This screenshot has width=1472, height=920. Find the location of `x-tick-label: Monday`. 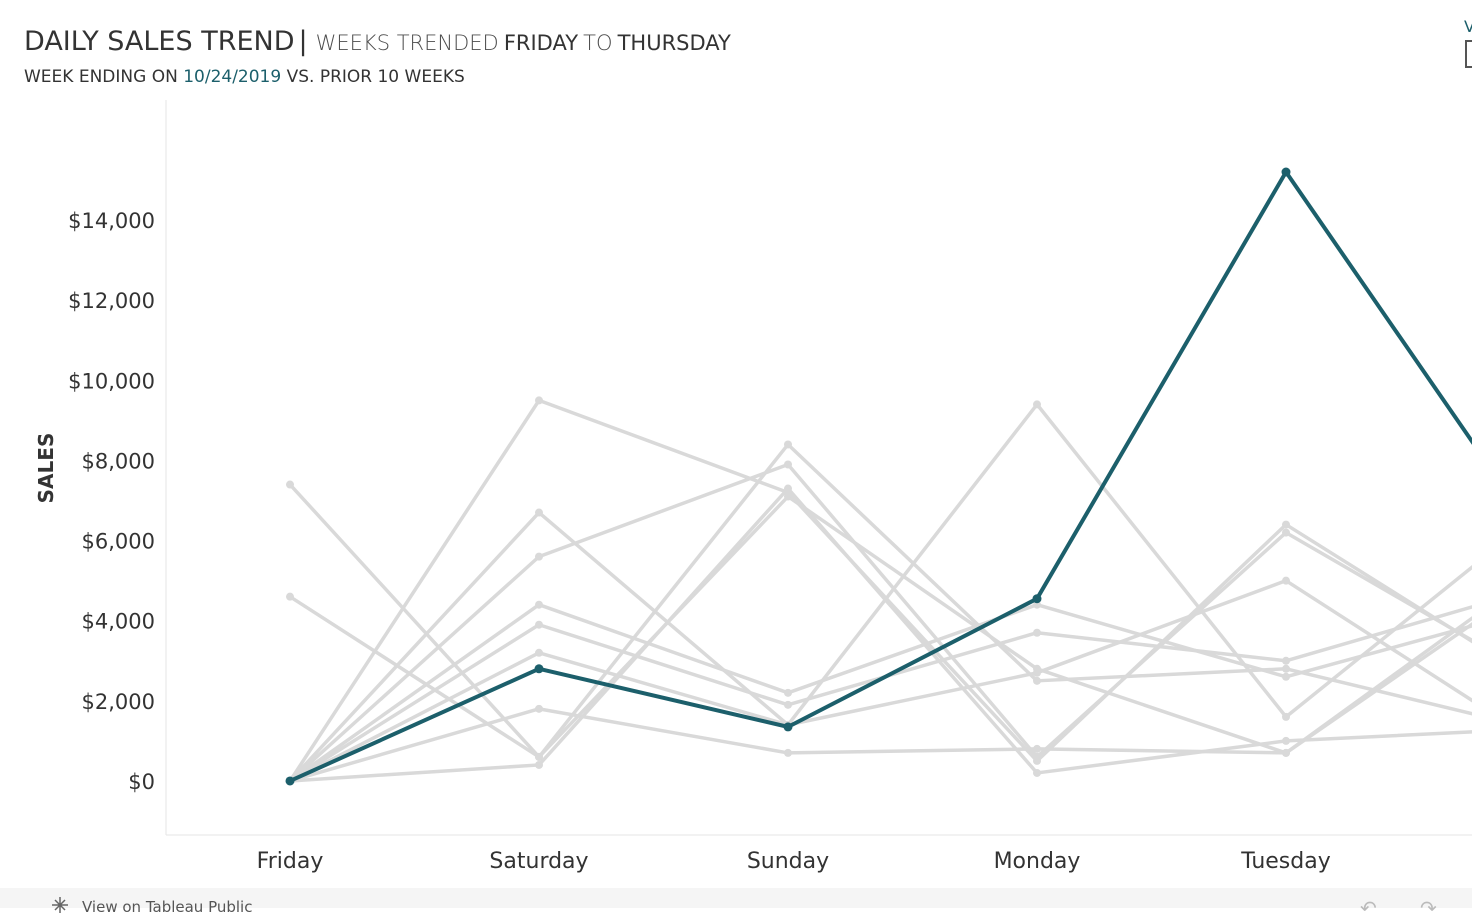

x-tick-label: Monday is located at coordinates (1037, 861).